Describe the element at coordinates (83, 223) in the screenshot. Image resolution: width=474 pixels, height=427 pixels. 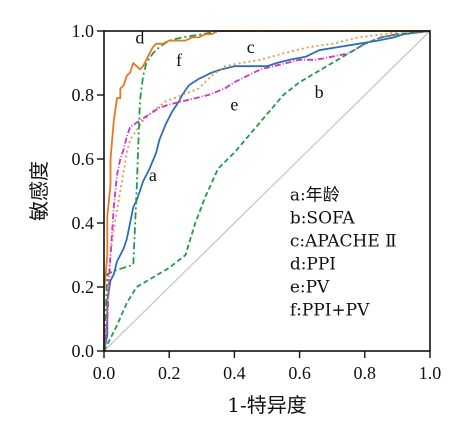
I see `y-tick-label: 0.4` at that location.